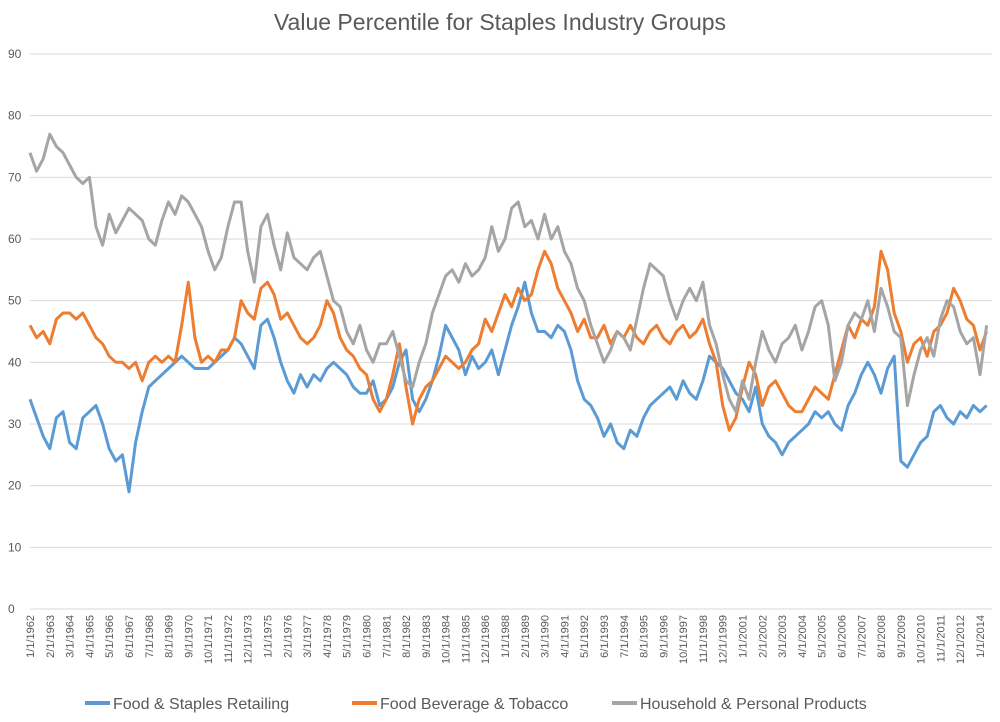 The height and width of the screenshot is (722, 1000). Describe the element at coordinates (15, 362) in the screenshot. I see `y-tick-label: 40` at that location.